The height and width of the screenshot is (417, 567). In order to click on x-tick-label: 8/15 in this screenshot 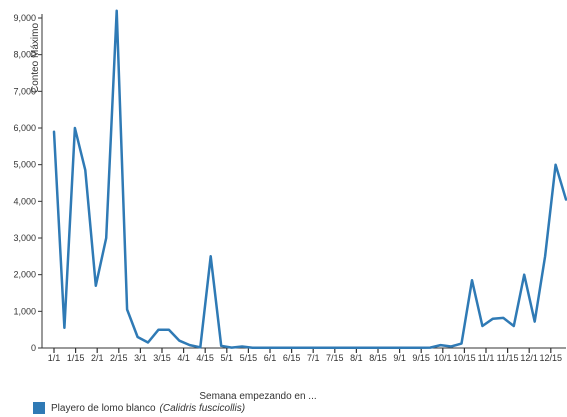, I will do `click(378, 358)`.